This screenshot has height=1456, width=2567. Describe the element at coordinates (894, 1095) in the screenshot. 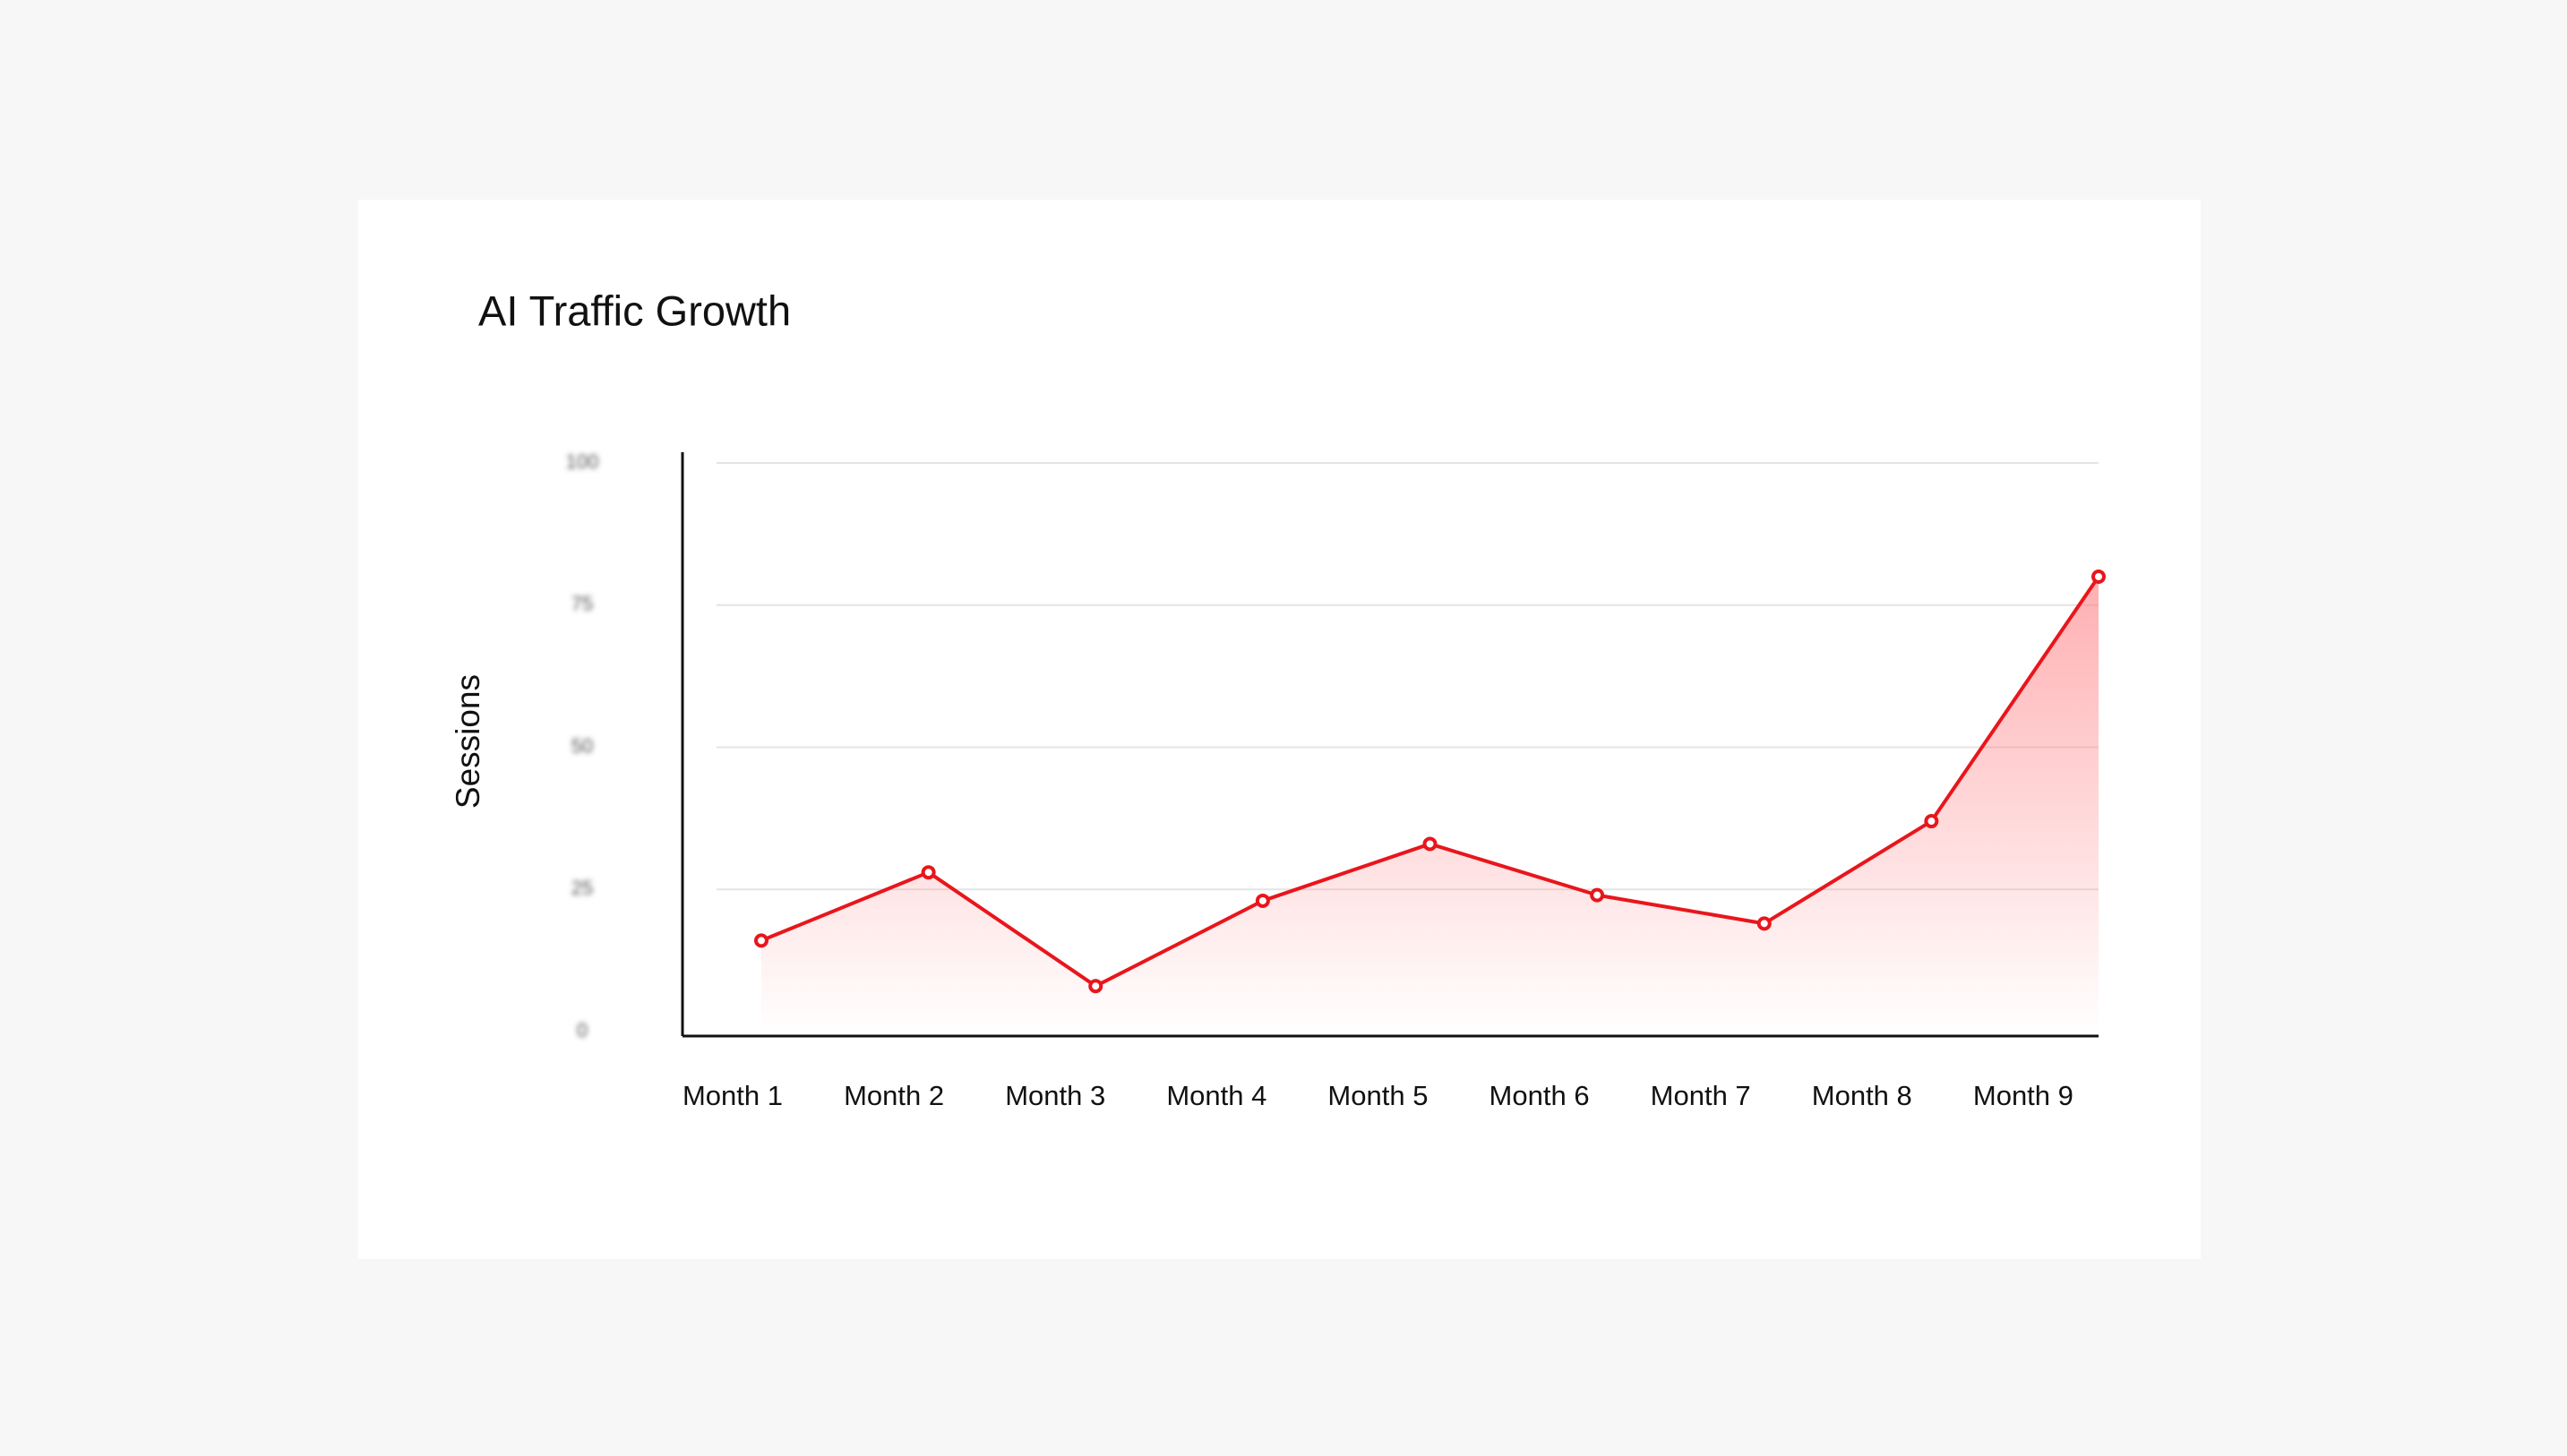

I see `x-tick-label: Month 2` at that location.